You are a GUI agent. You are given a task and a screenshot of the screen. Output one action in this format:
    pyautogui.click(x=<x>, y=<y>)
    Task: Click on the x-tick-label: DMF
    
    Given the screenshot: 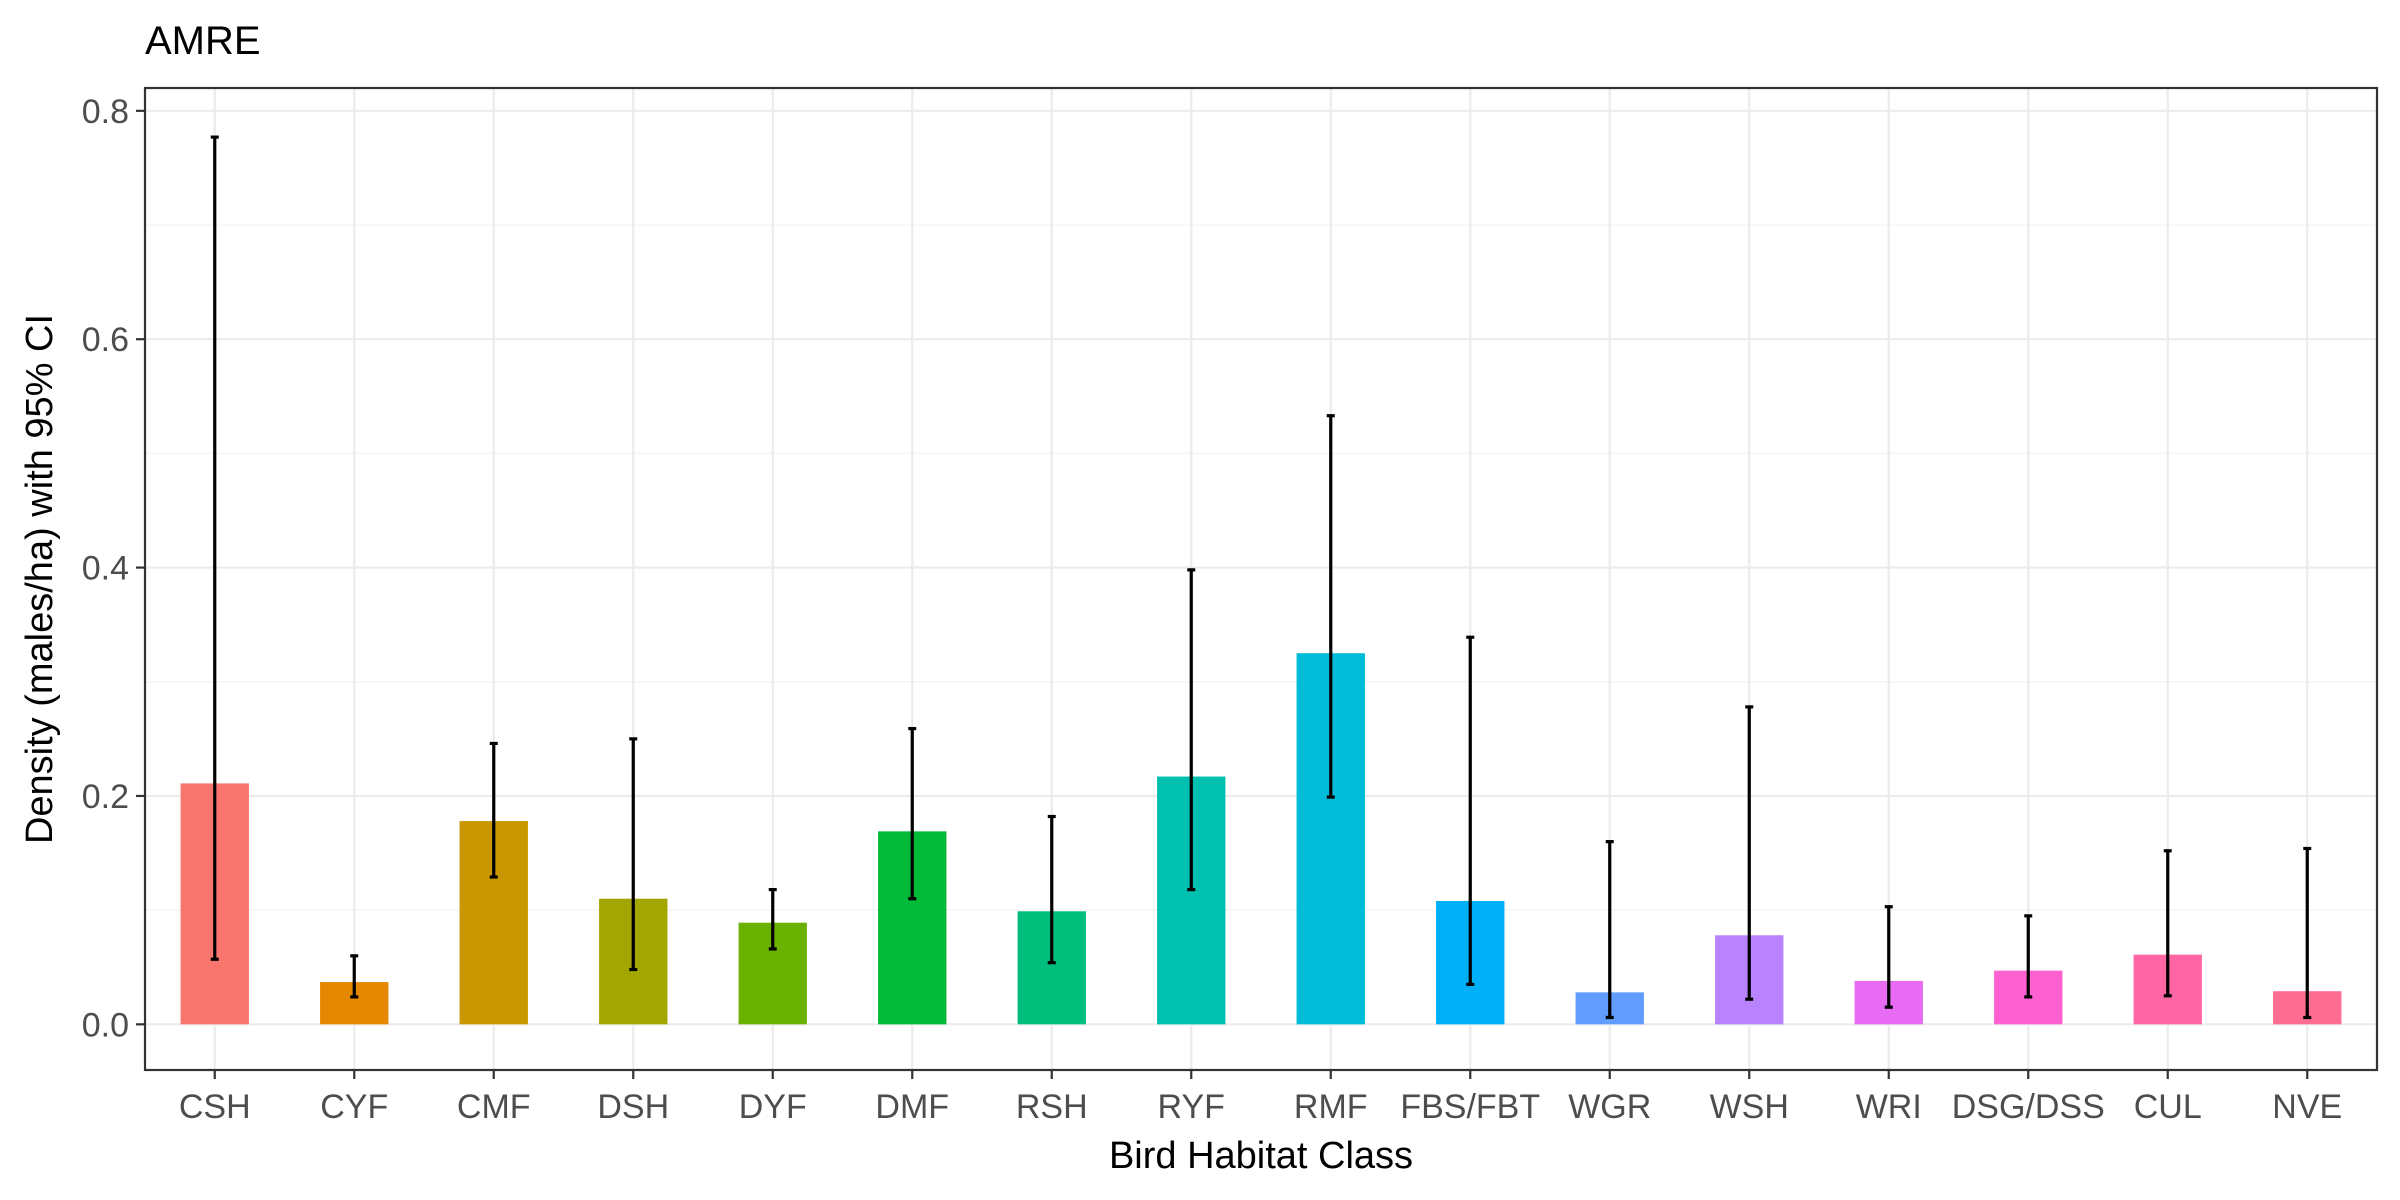 What is the action you would take?
    pyautogui.click(x=912, y=1107)
    